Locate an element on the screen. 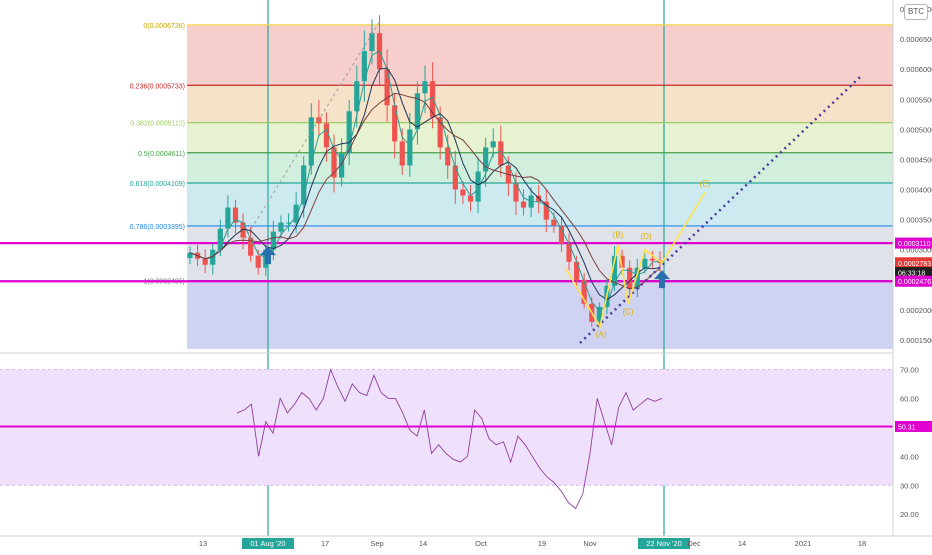 Image resolution: width=932 pixels, height=555 pixels. fib-label-0.5: 0.5(0.0004611) is located at coordinates (161, 154).